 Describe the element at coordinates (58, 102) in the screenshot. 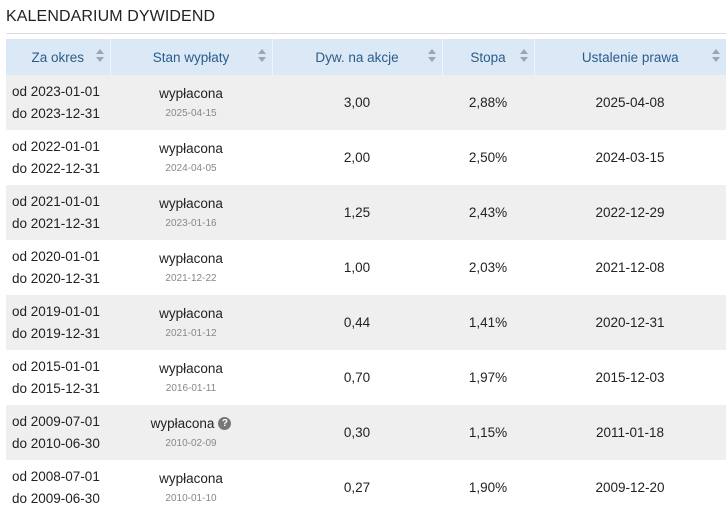

I see `period-cell: od 2023-01-01 do 2023-12-31` at that location.